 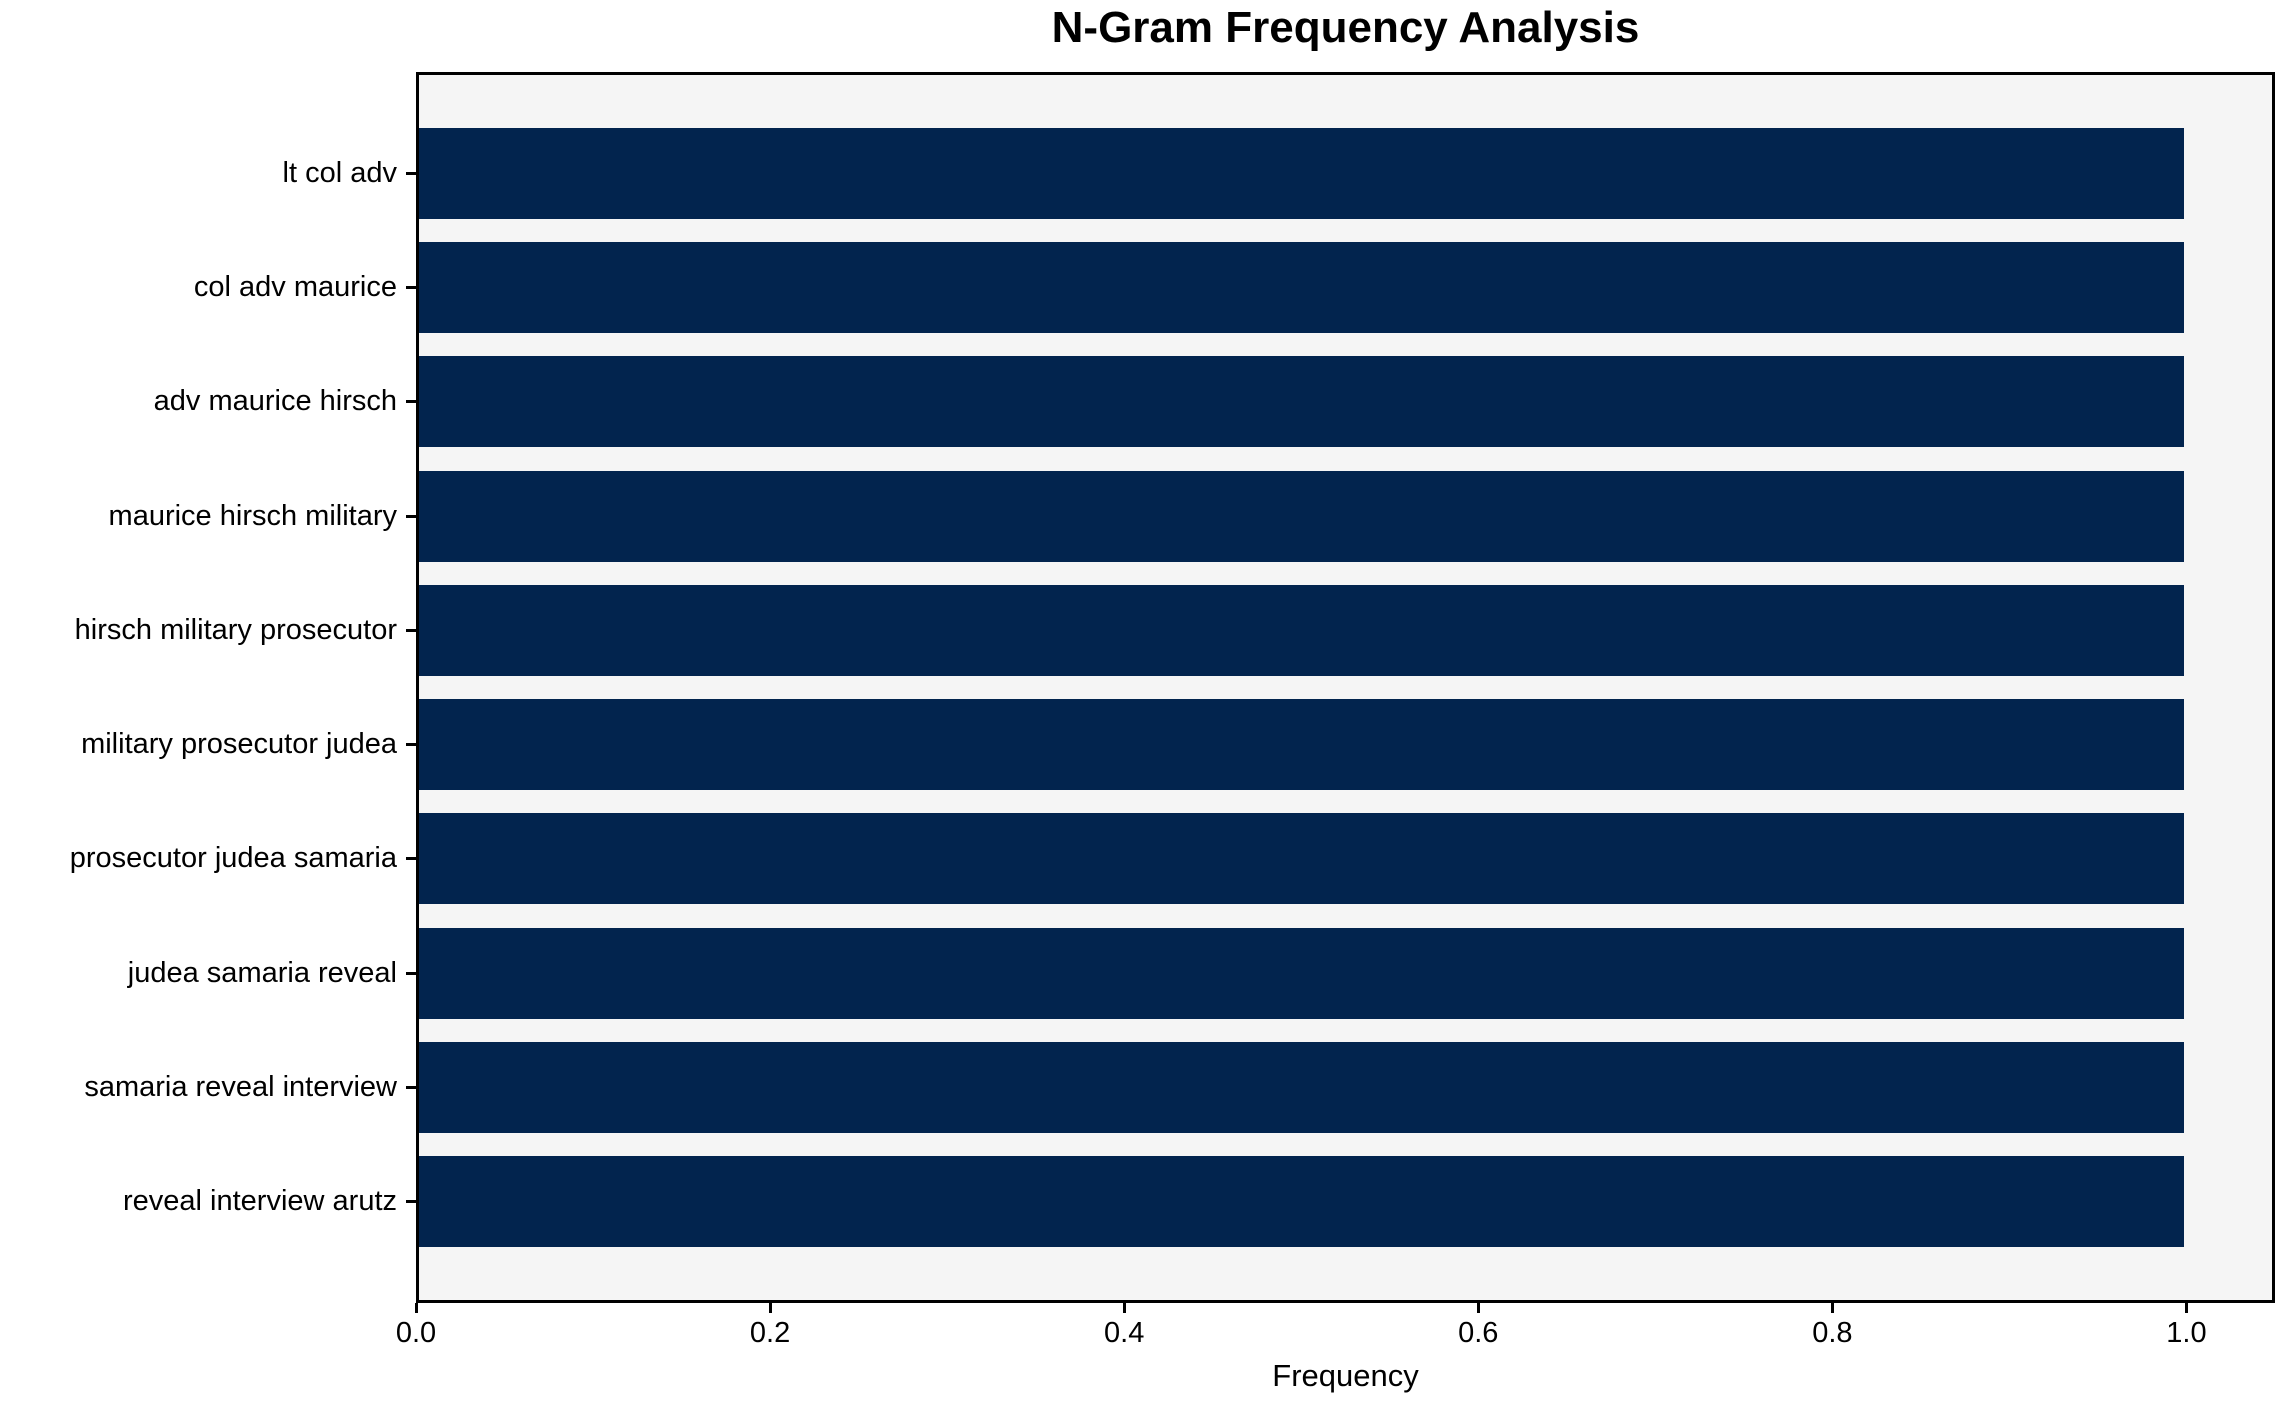 I want to click on y-axis-label-row: maurice hirsch military, so click(x=208, y=516).